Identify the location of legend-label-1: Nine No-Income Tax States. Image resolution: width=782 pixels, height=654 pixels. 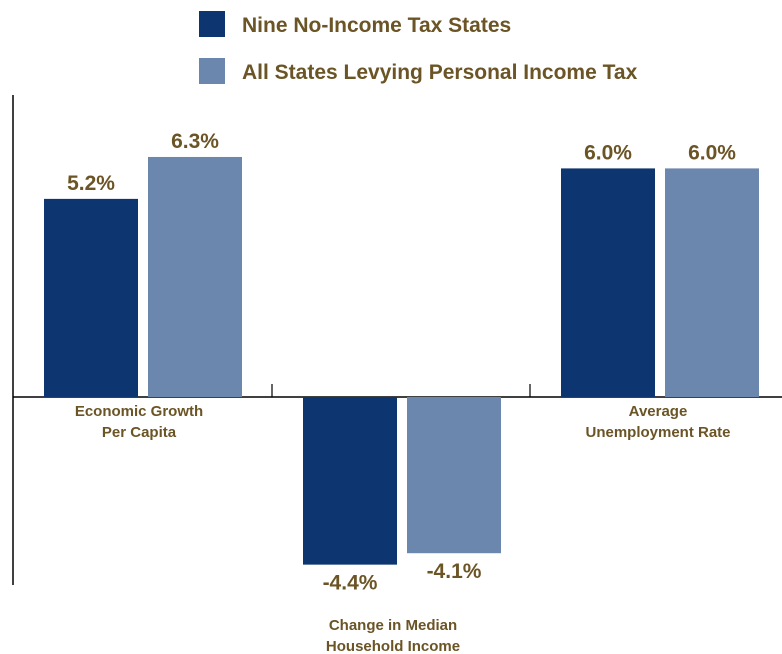
(376, 25).